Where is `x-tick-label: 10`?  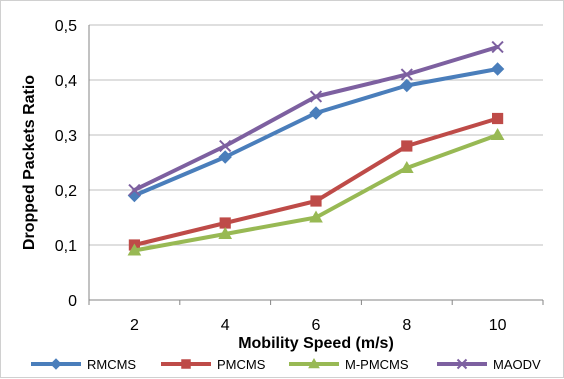 x-tick-label: 10 is located at coordinates (498, 325).